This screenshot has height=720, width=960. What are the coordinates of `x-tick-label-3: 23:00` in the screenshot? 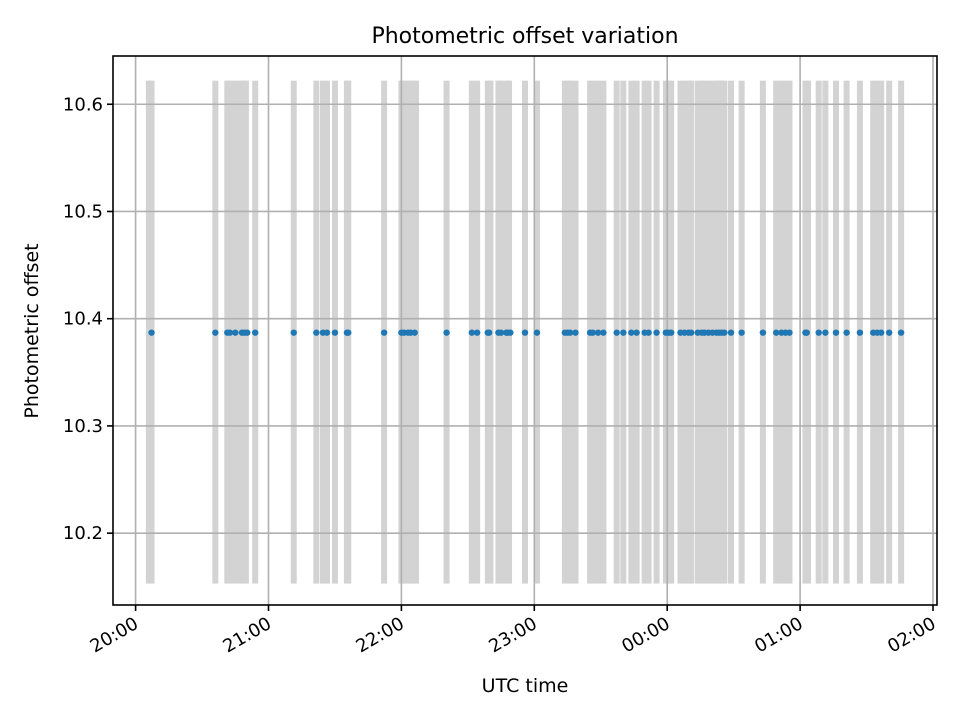 It's located at (512, 635).